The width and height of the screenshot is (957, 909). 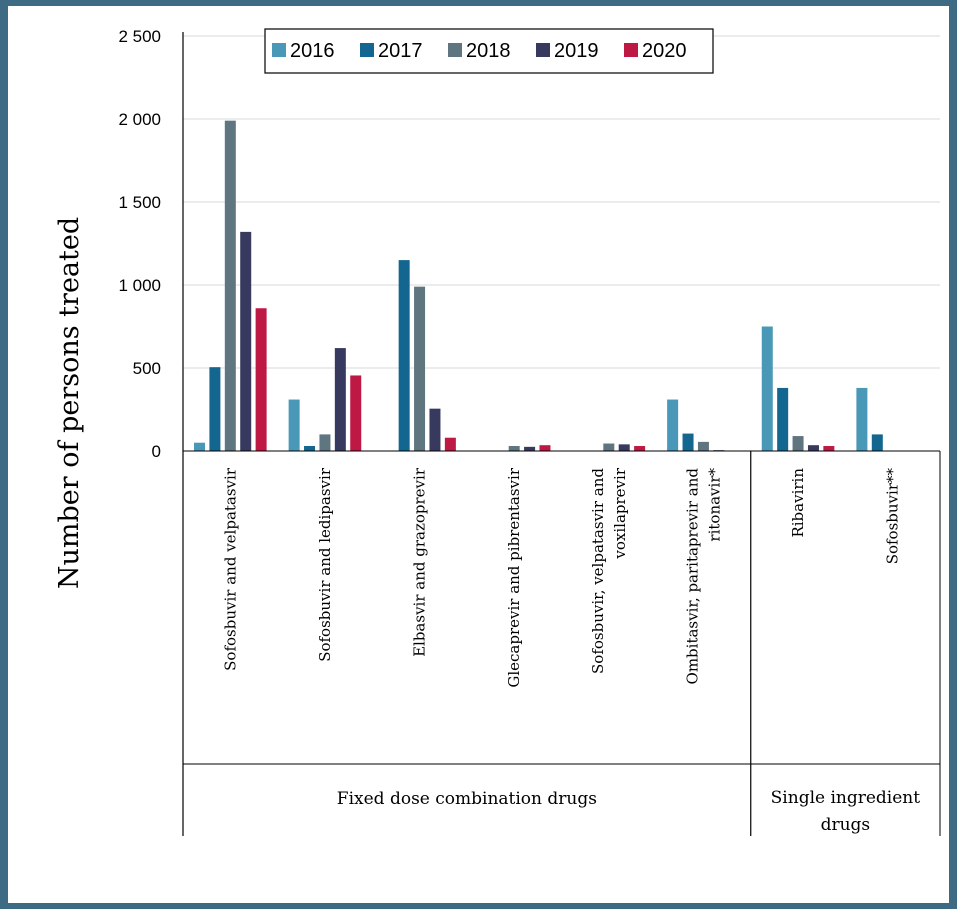 I want to click on y-tick-label: 500, so click(x=147, y=368).